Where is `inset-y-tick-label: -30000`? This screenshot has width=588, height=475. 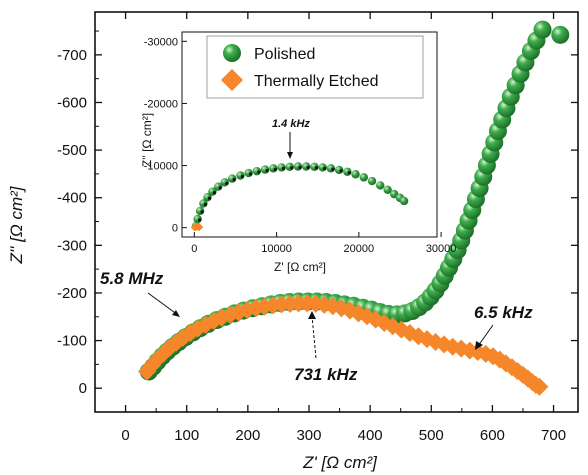 inset-y-tick-label: -30000 is located at coordinates (161, 42).